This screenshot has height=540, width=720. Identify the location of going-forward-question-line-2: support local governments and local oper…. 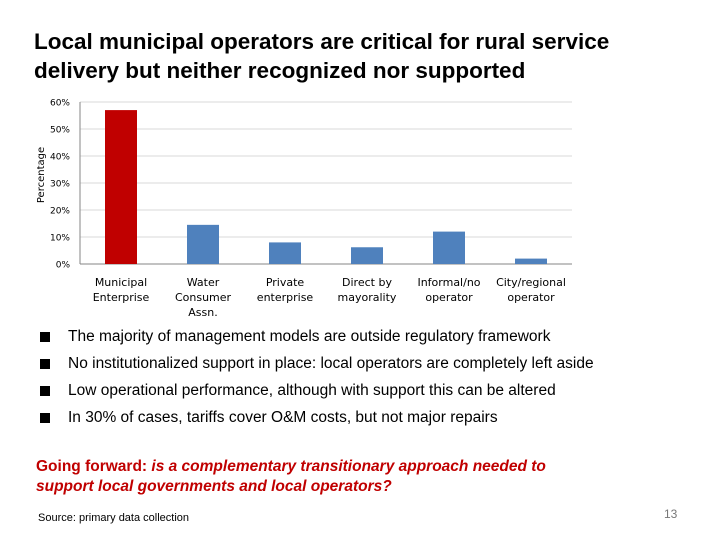
(214, 486).